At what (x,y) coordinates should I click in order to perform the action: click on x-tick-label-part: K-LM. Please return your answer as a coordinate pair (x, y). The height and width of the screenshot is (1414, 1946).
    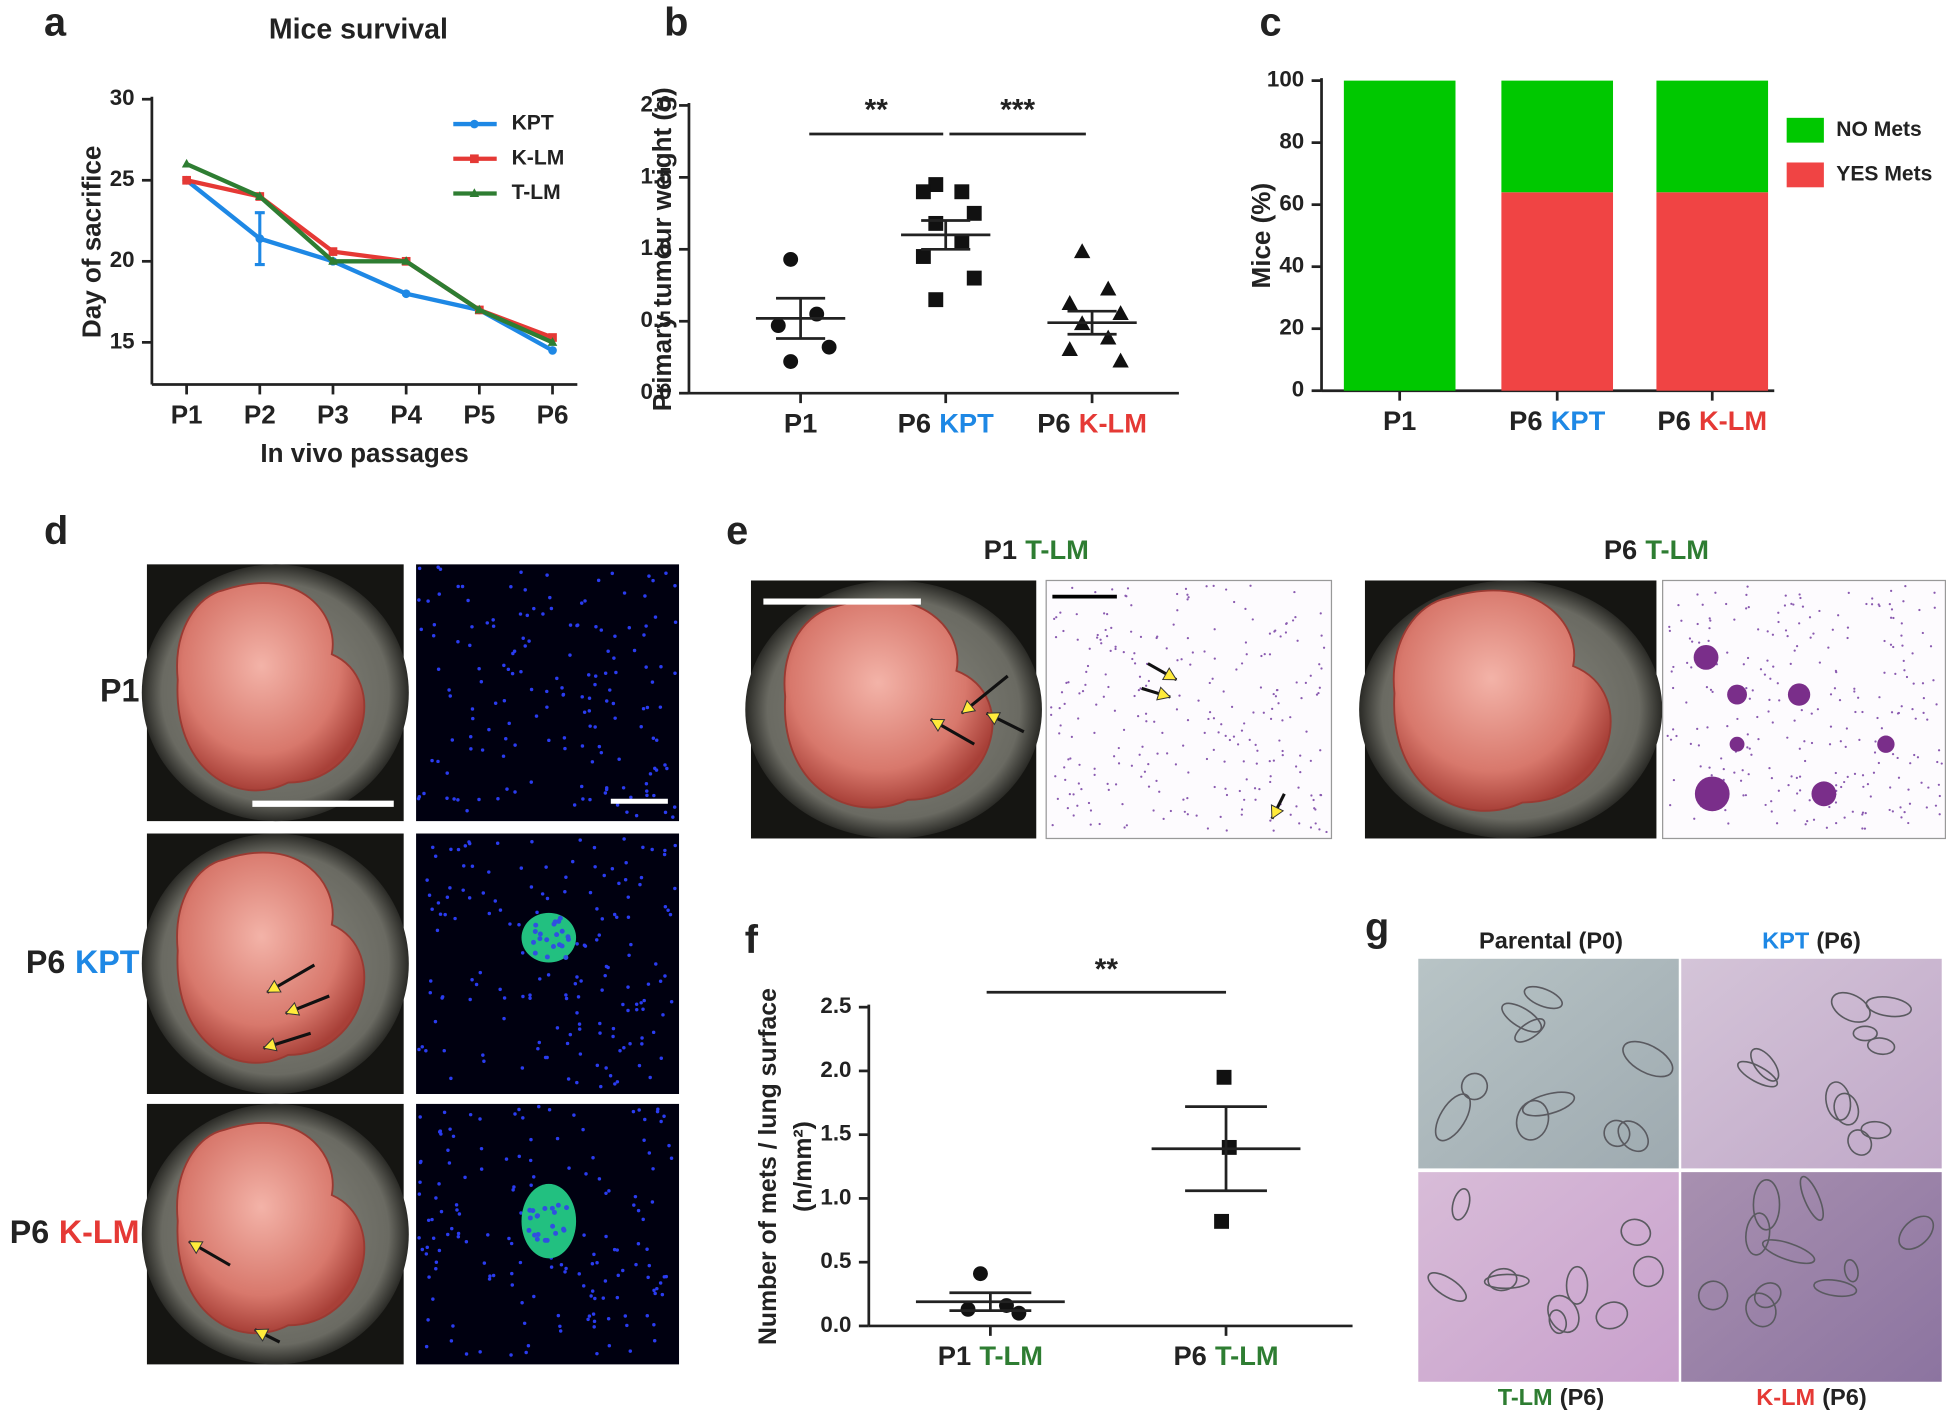
    Looking at the image, I should click on (1733, 420).